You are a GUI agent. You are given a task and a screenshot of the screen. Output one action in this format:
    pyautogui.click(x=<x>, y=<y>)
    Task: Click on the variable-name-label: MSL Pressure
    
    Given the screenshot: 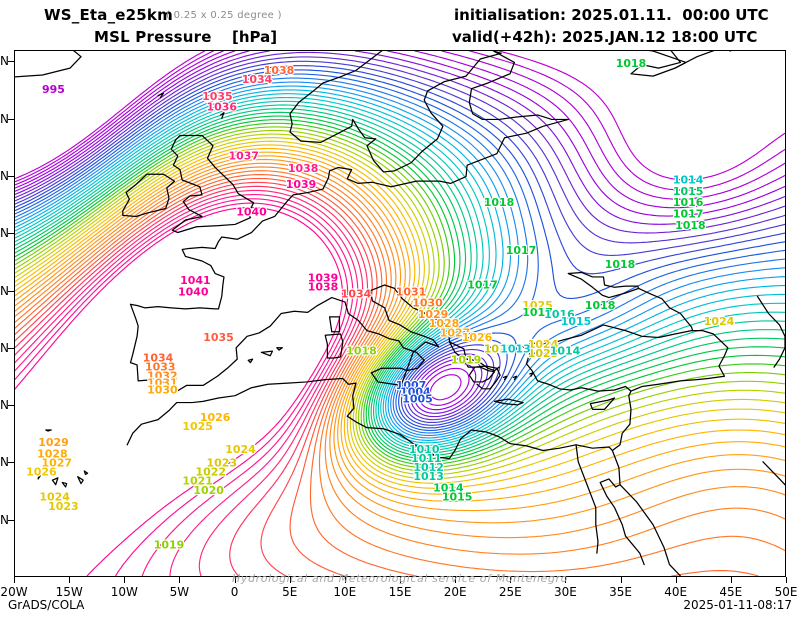 What is the action you would take?
    pyautogui.click(x=153, y=37)
    